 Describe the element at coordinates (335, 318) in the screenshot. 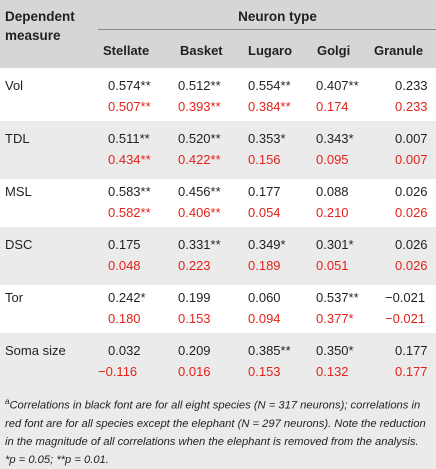

I see `value-no-elephant-golgi: 0.377*` at that location.